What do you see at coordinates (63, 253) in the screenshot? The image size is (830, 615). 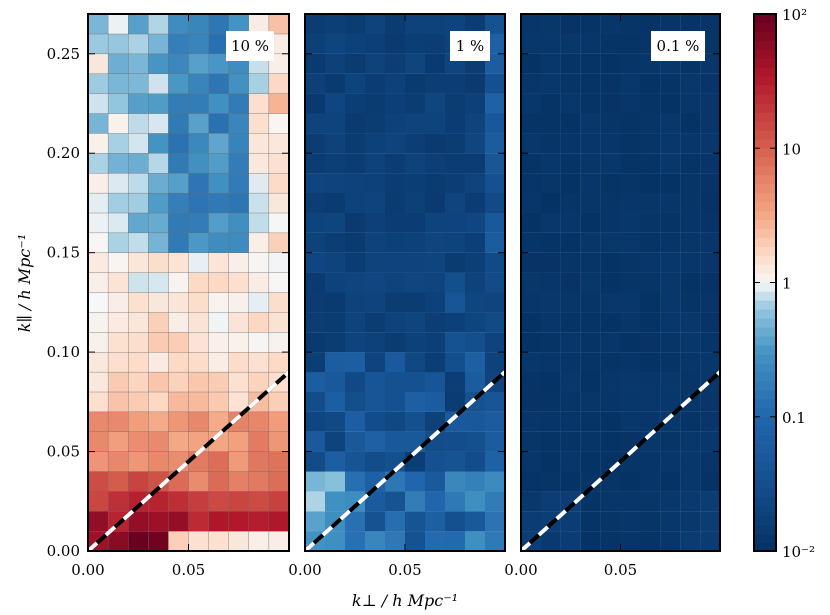 I see `y-tick-label: 0.15` at bounding box center [63, 253].